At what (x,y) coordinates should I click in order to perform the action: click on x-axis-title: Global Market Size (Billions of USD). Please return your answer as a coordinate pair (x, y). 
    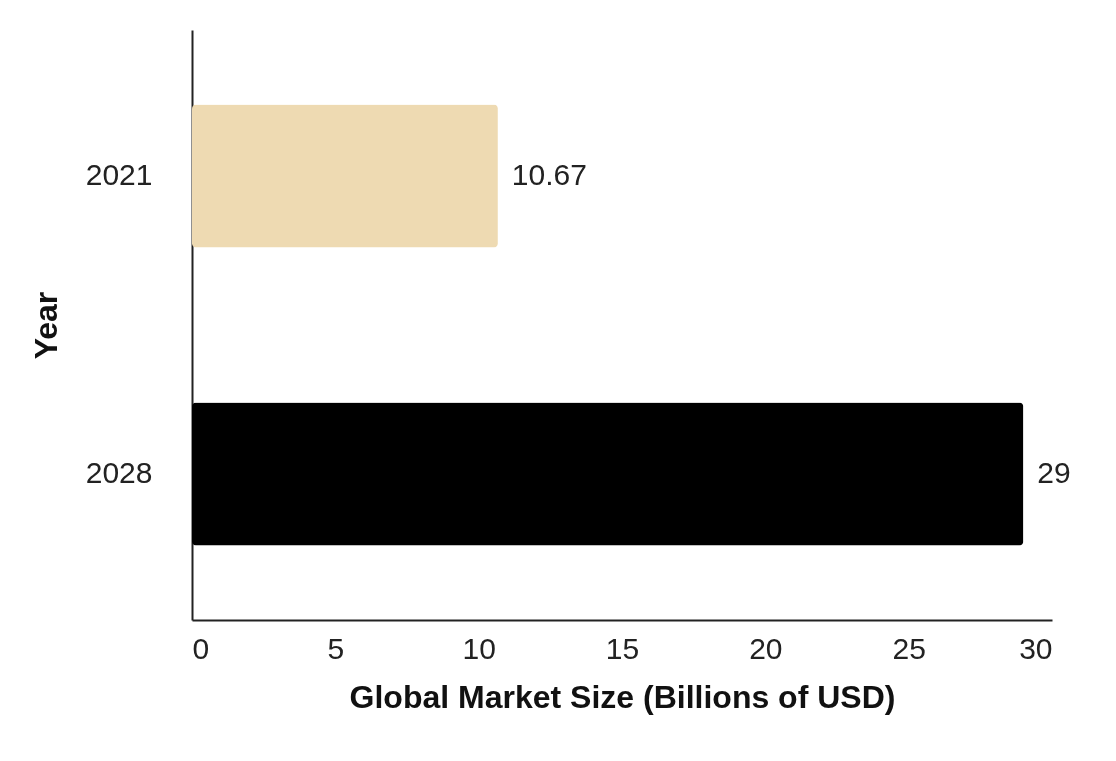
    Looking at the image, I should click on (622, 696).